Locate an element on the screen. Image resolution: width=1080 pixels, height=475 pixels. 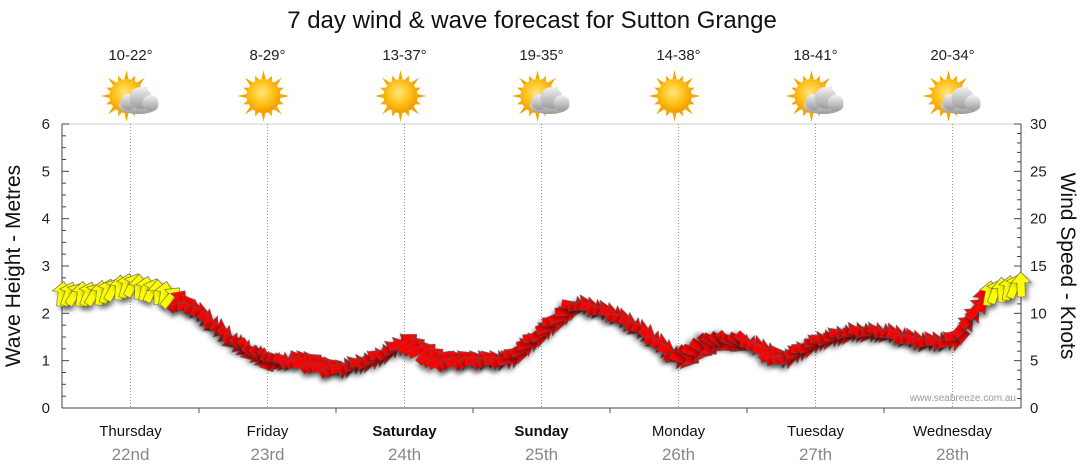
cloud-shape is located at coordinates (138, 100).